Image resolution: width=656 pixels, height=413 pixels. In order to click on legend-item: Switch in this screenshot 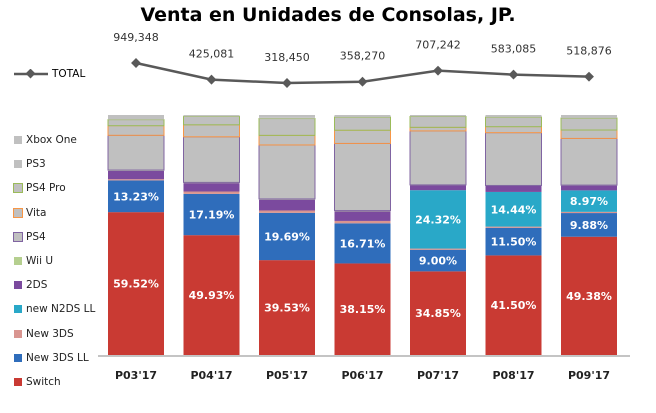, I will do `click(54, 382)`.